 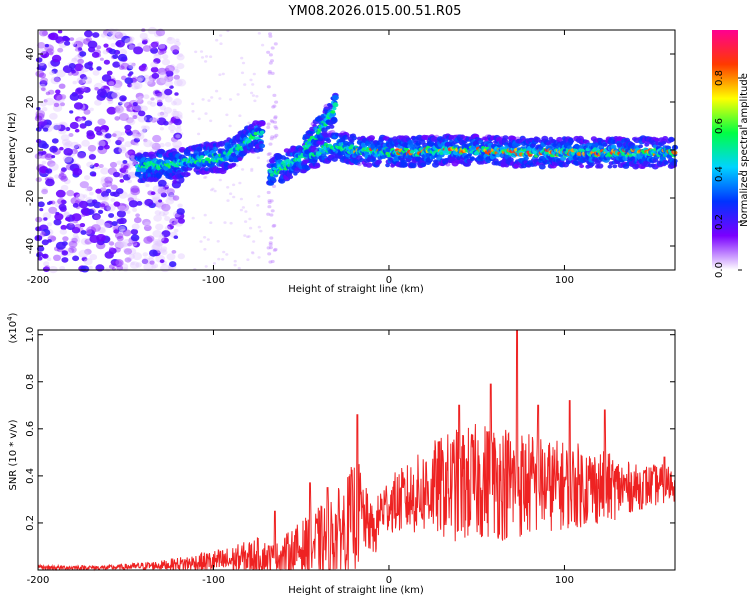 I want to click on snr-y-tick-label: 0.8, so click(x=30, y=382).